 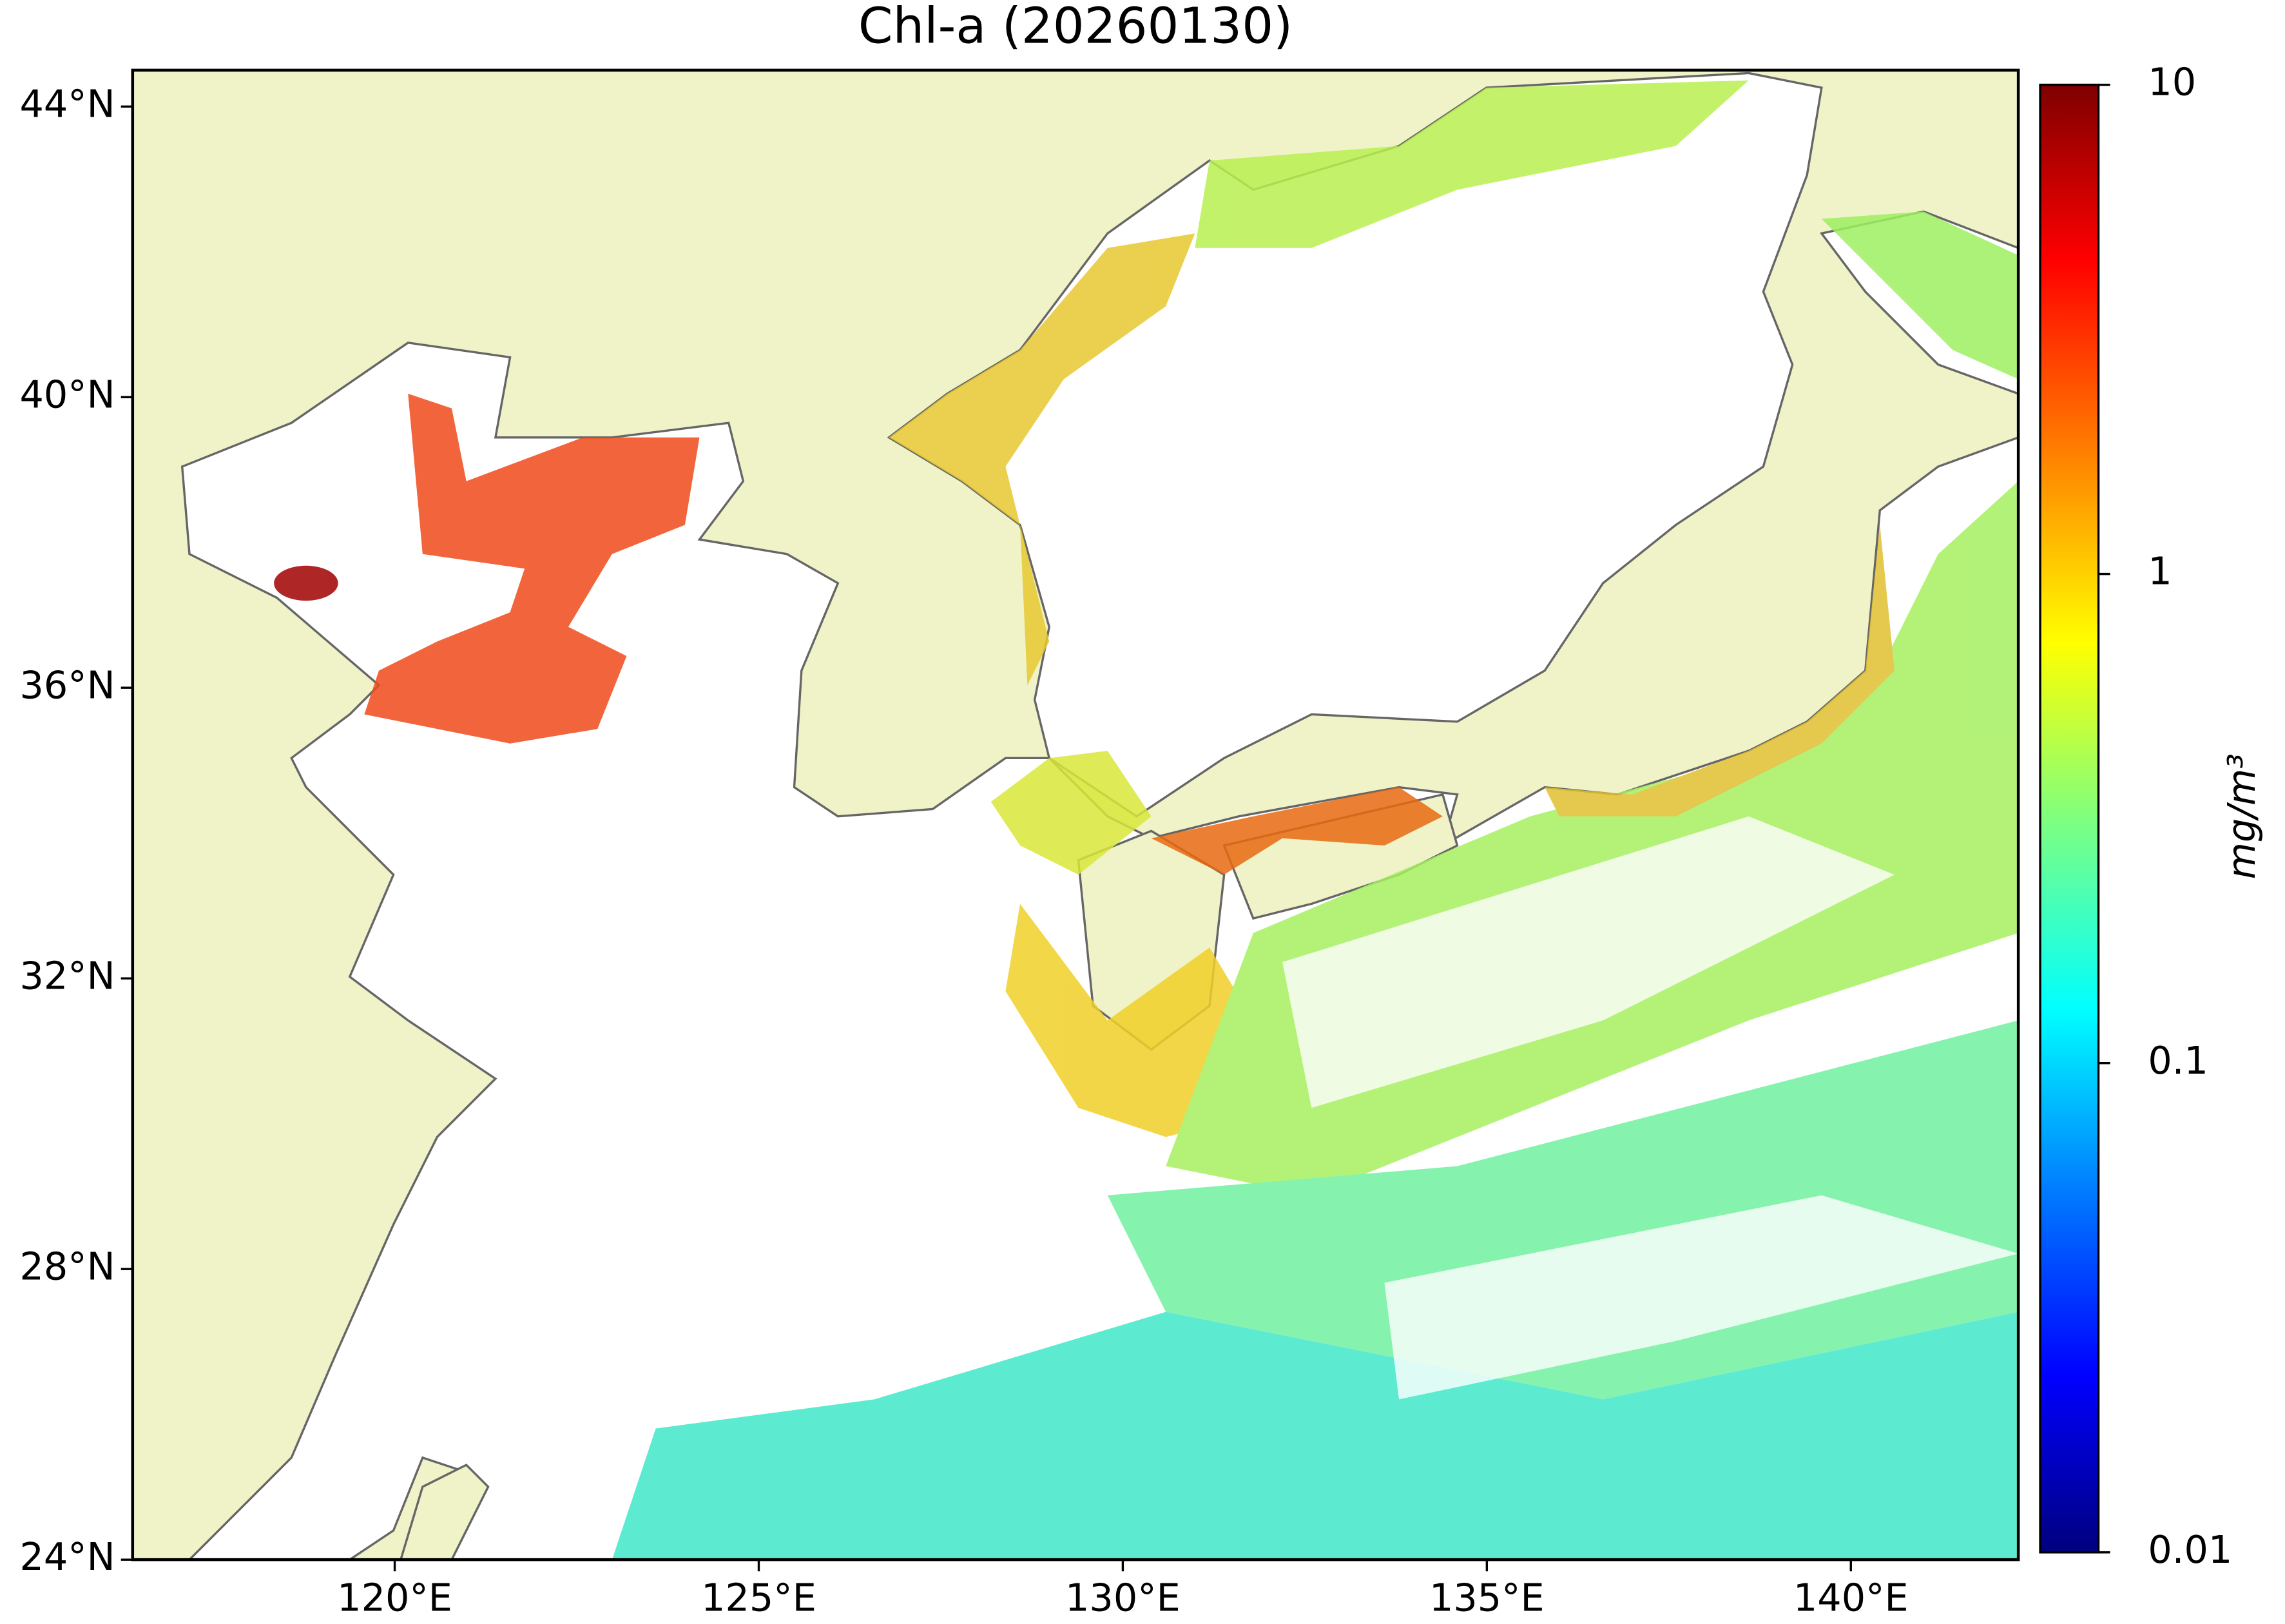 What do you see at coordinates (2241, 816) in the screenshot?
I see `colorbar-label: mg/m³` at bounding box center [2241, 816].